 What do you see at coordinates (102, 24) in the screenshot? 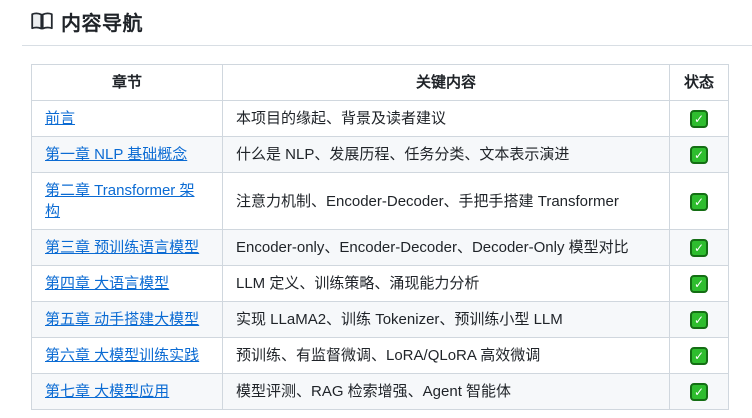
I see `page-title: 内容导航` at bounding box center [102, 24].